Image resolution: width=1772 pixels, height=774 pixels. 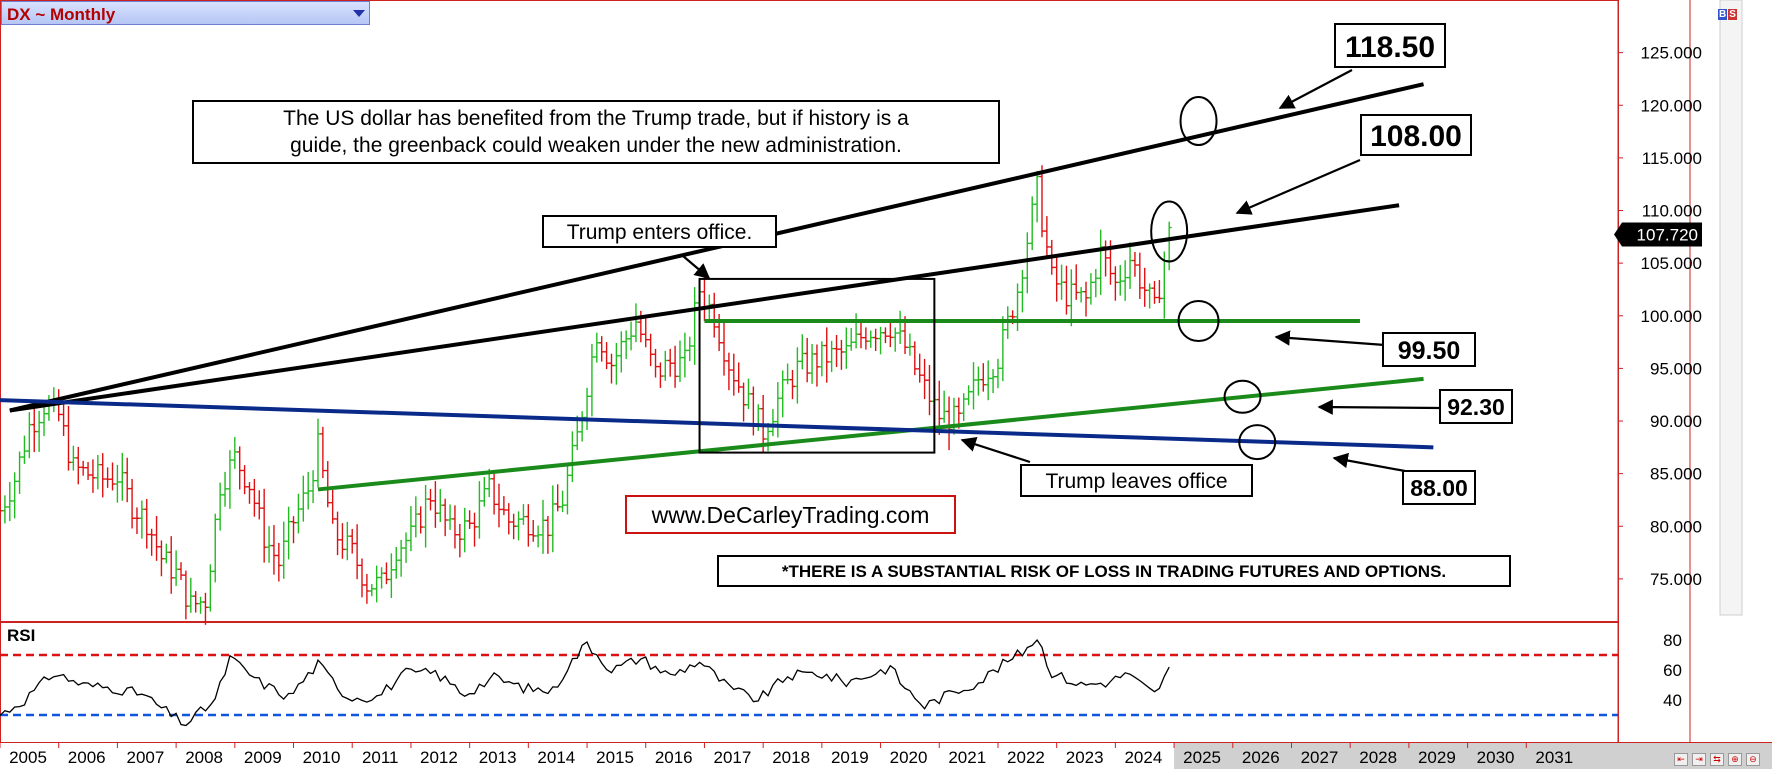 I want to click on callout-108-00: 108.00, so click(x=1416, y=135).